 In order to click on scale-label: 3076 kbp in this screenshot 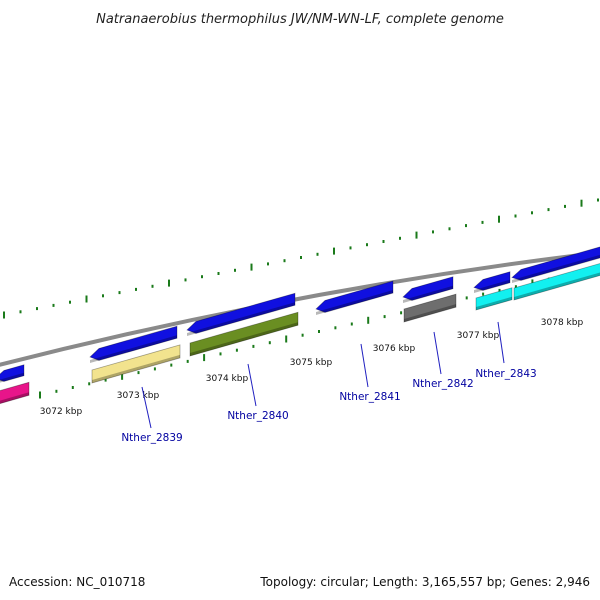, I will do `click(394, 349)`.